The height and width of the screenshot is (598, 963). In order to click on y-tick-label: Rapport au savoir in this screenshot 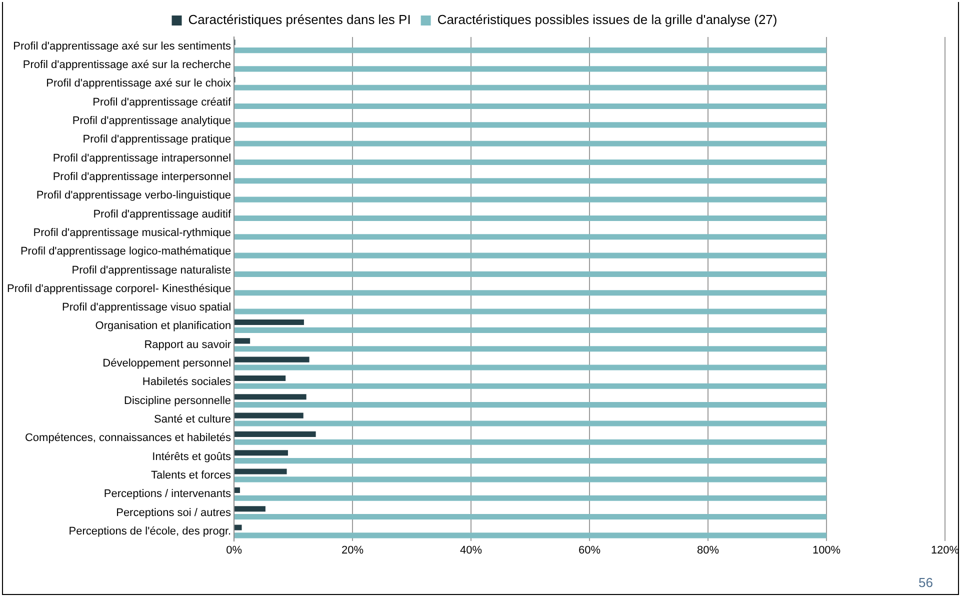, I will do `click(188, 344)`.